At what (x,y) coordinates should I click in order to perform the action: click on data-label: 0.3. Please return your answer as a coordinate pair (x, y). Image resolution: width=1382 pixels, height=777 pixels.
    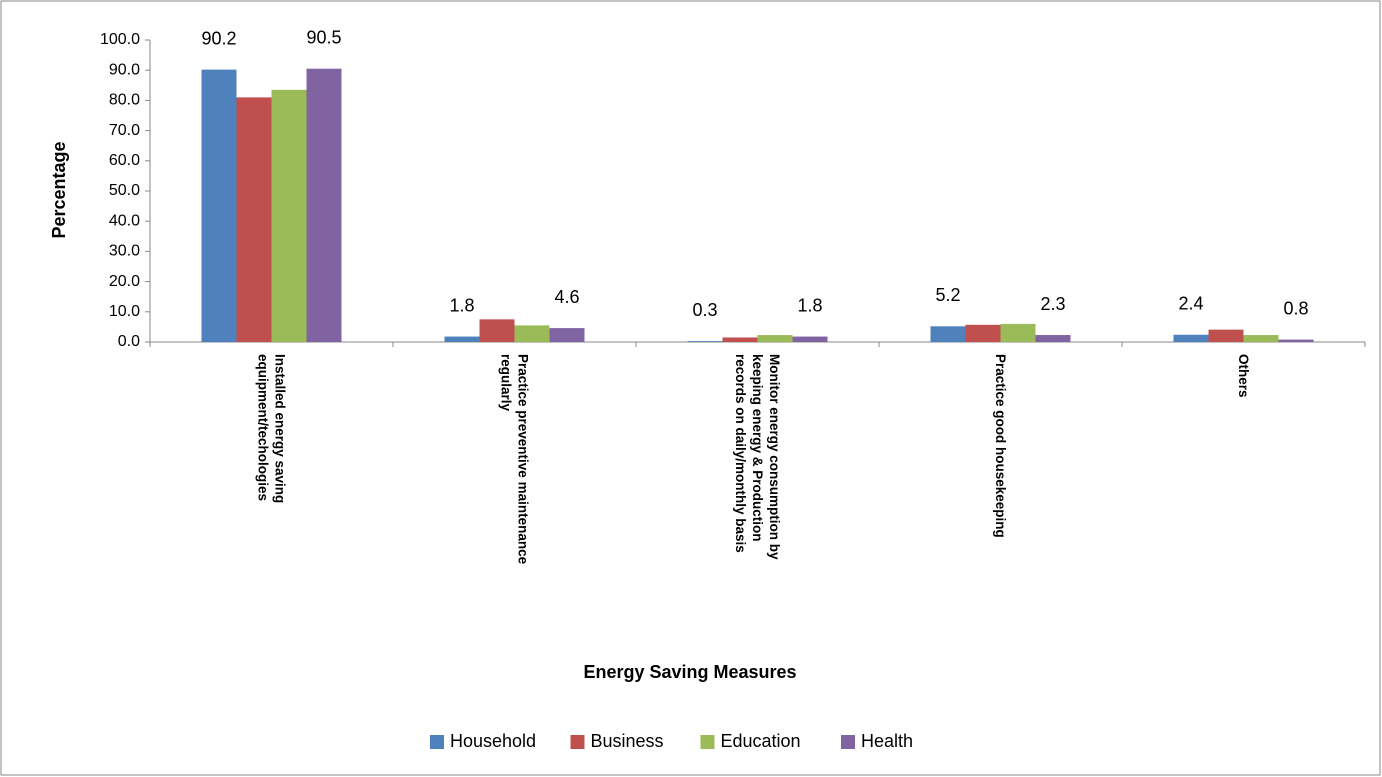
    Looking at the image, I should click on (704, 310).